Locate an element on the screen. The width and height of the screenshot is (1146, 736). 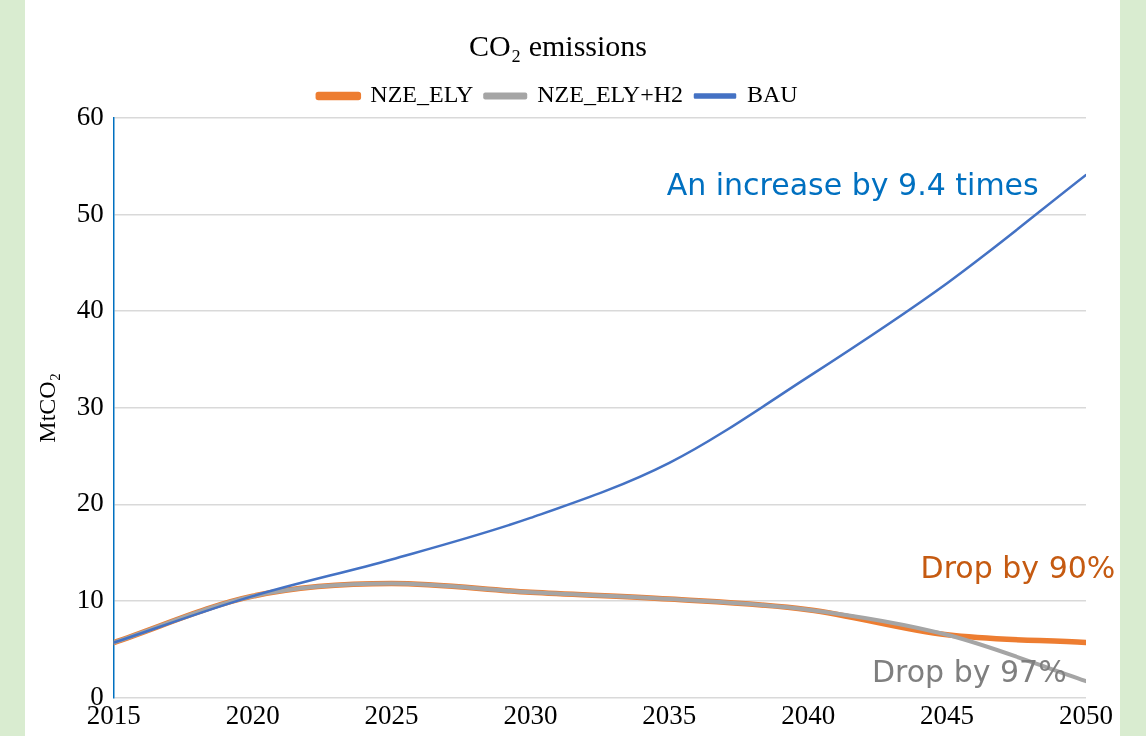
x-tick-label: 2050 is located at coordinates (1086, 714).